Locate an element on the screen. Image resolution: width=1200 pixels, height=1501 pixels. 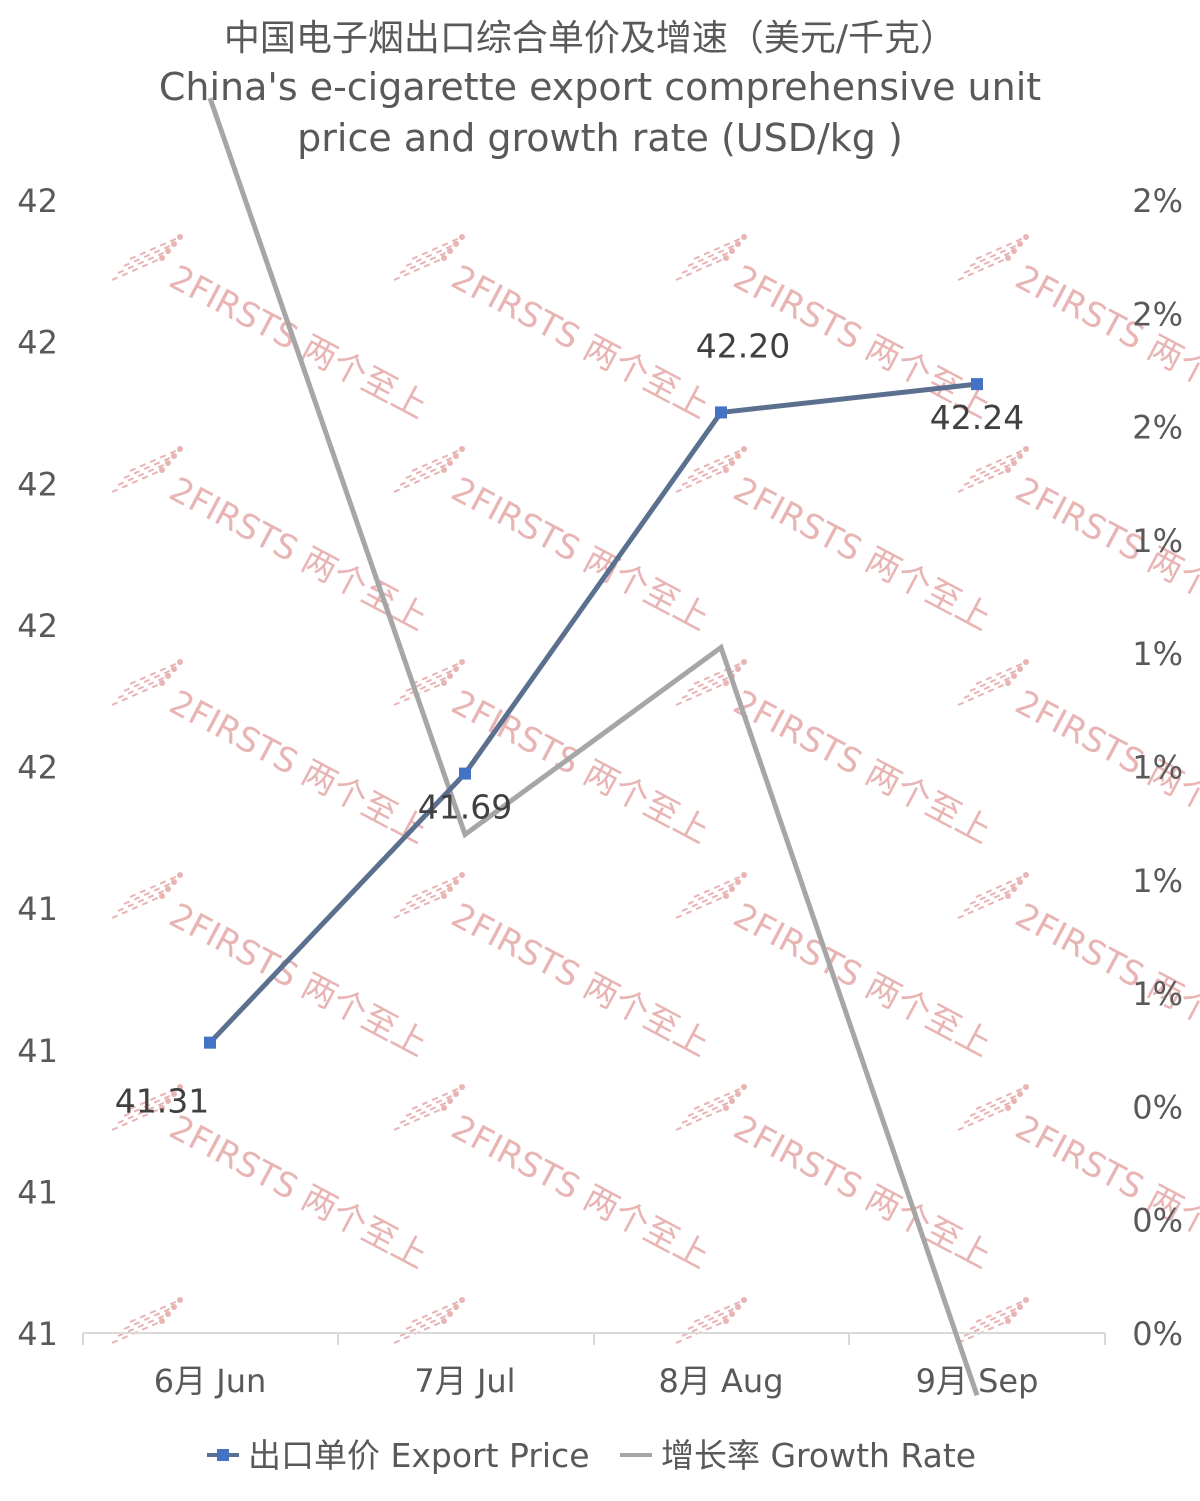
left-axis: 42 42 42 42 42 41 41 41 41 is located at coordinates (37, 767).